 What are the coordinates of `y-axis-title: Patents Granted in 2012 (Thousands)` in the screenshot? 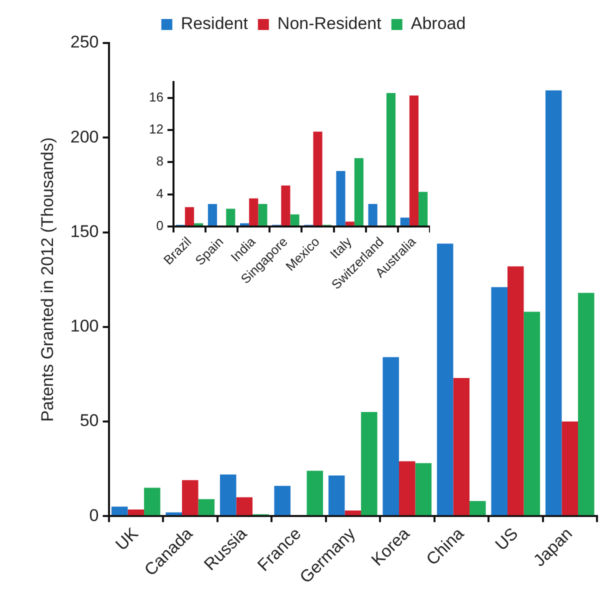 It's located at (47, 279).